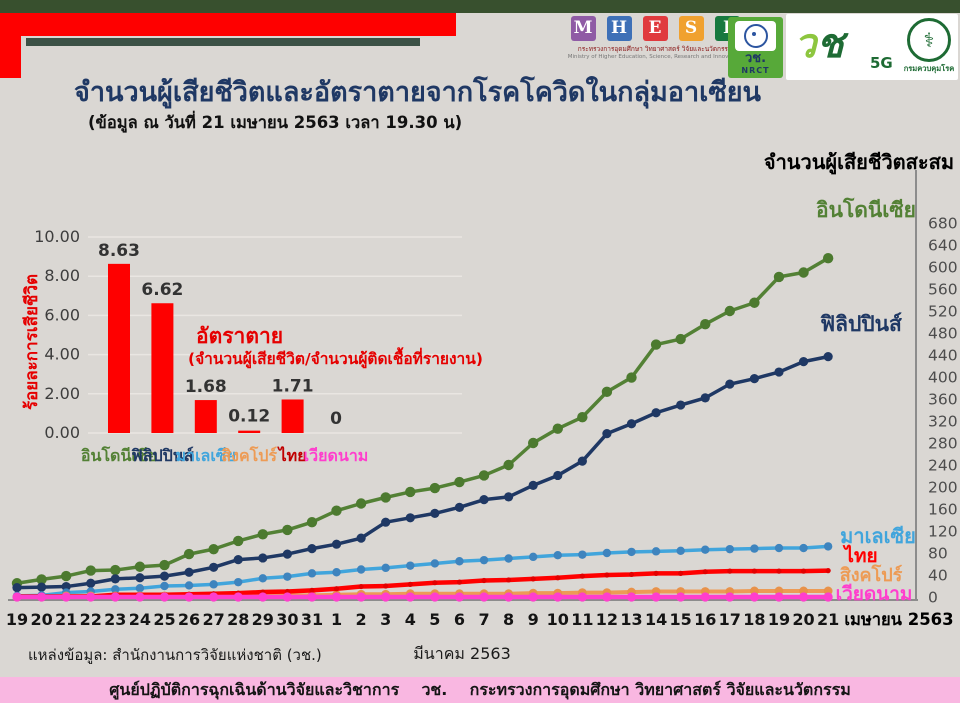 Image resolution: width=960 pixels, height=703 pixels. Describe the element at coordinates (858, 162) in the screenshot. I see `cumulative-deaths-axis-title: จำนวนผู้เสียชีวิตสะสม` at that location.